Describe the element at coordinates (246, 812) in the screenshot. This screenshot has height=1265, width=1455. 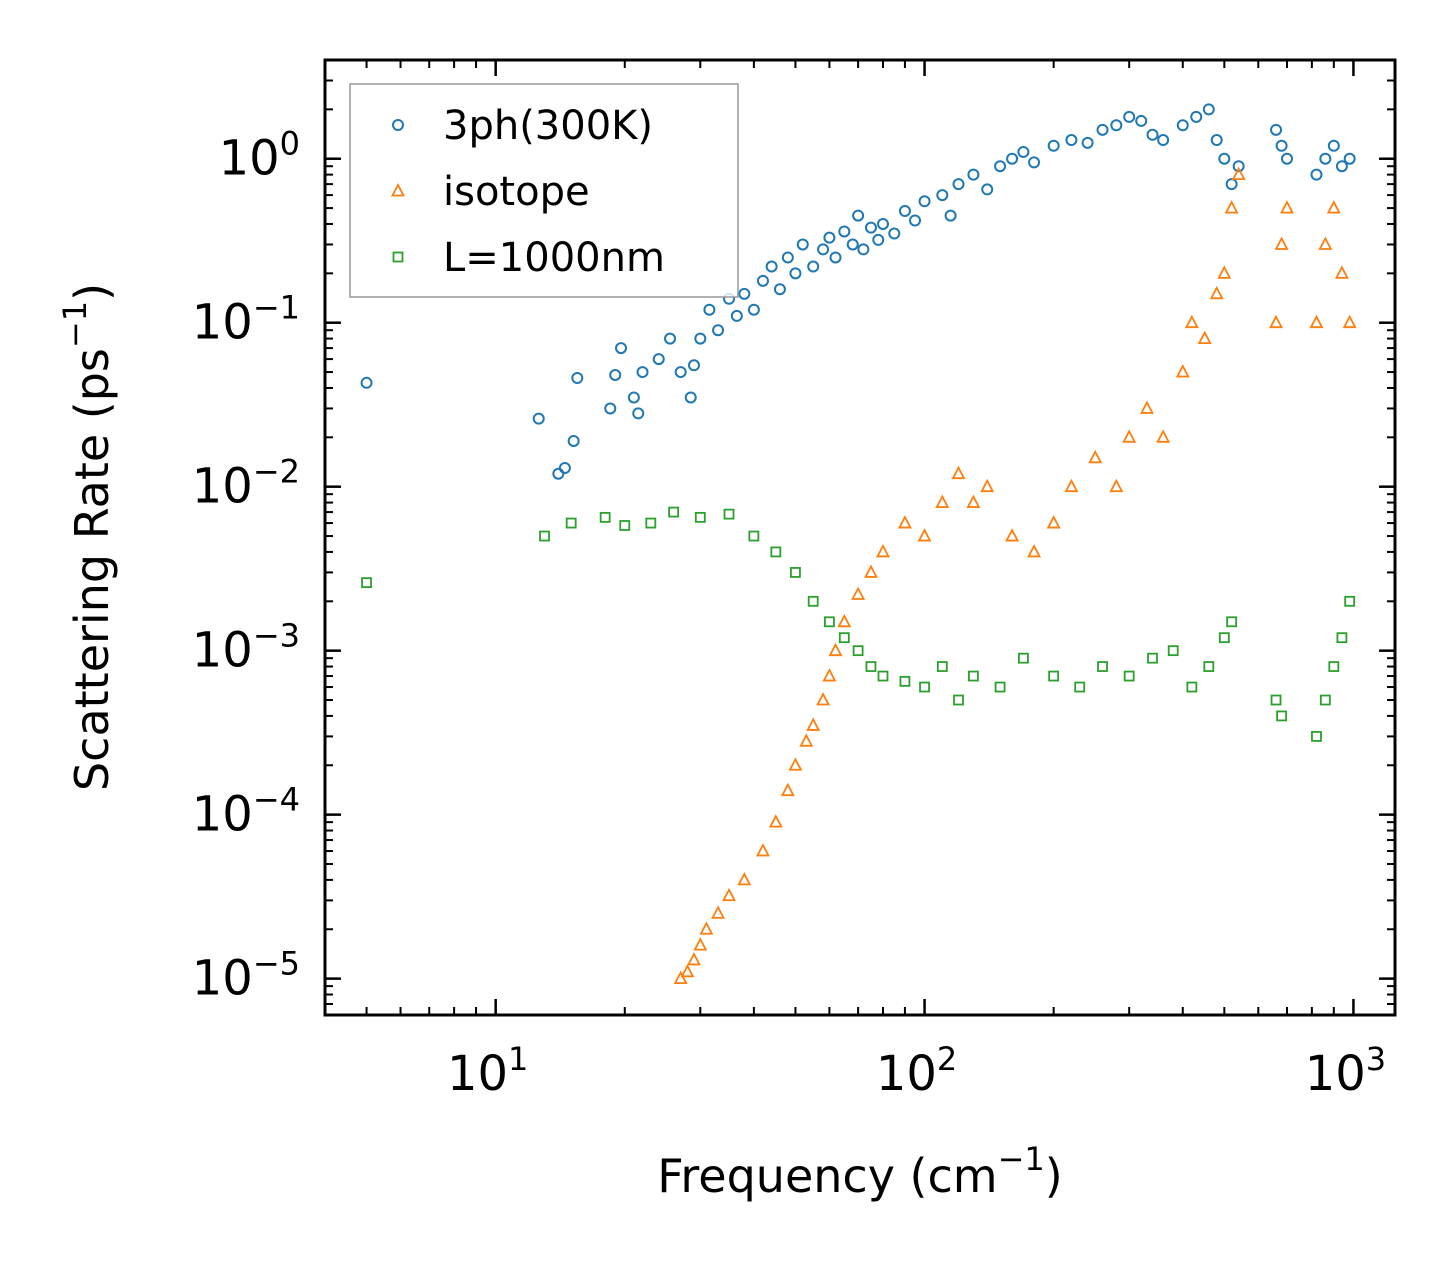
I see `y-tick-label: 10⁻⁴` at that location.